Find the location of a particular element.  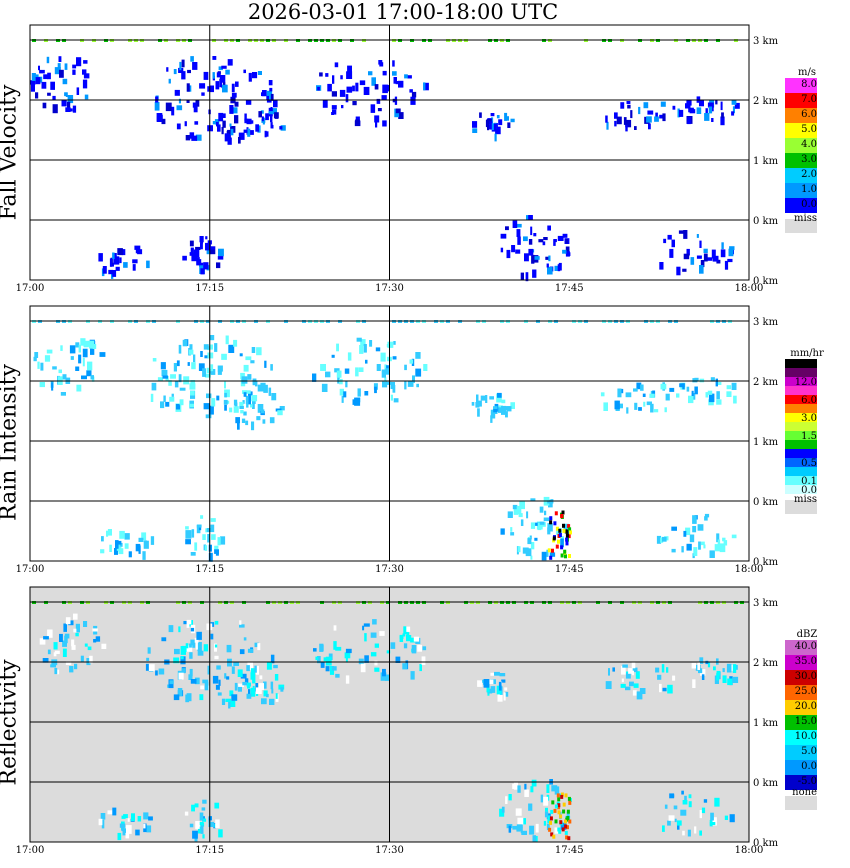

legend-label: 1.5 is located at coordinates (809, 436).